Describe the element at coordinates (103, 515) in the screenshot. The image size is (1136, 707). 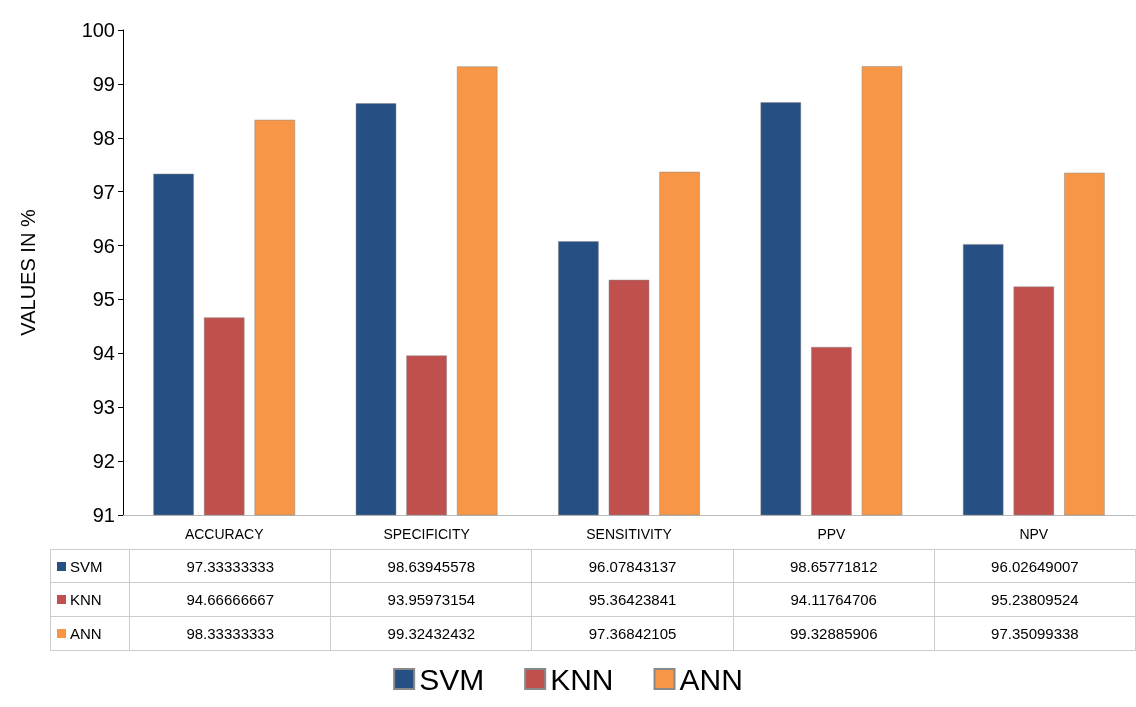
I see `y-tick-label: 91` at that location.